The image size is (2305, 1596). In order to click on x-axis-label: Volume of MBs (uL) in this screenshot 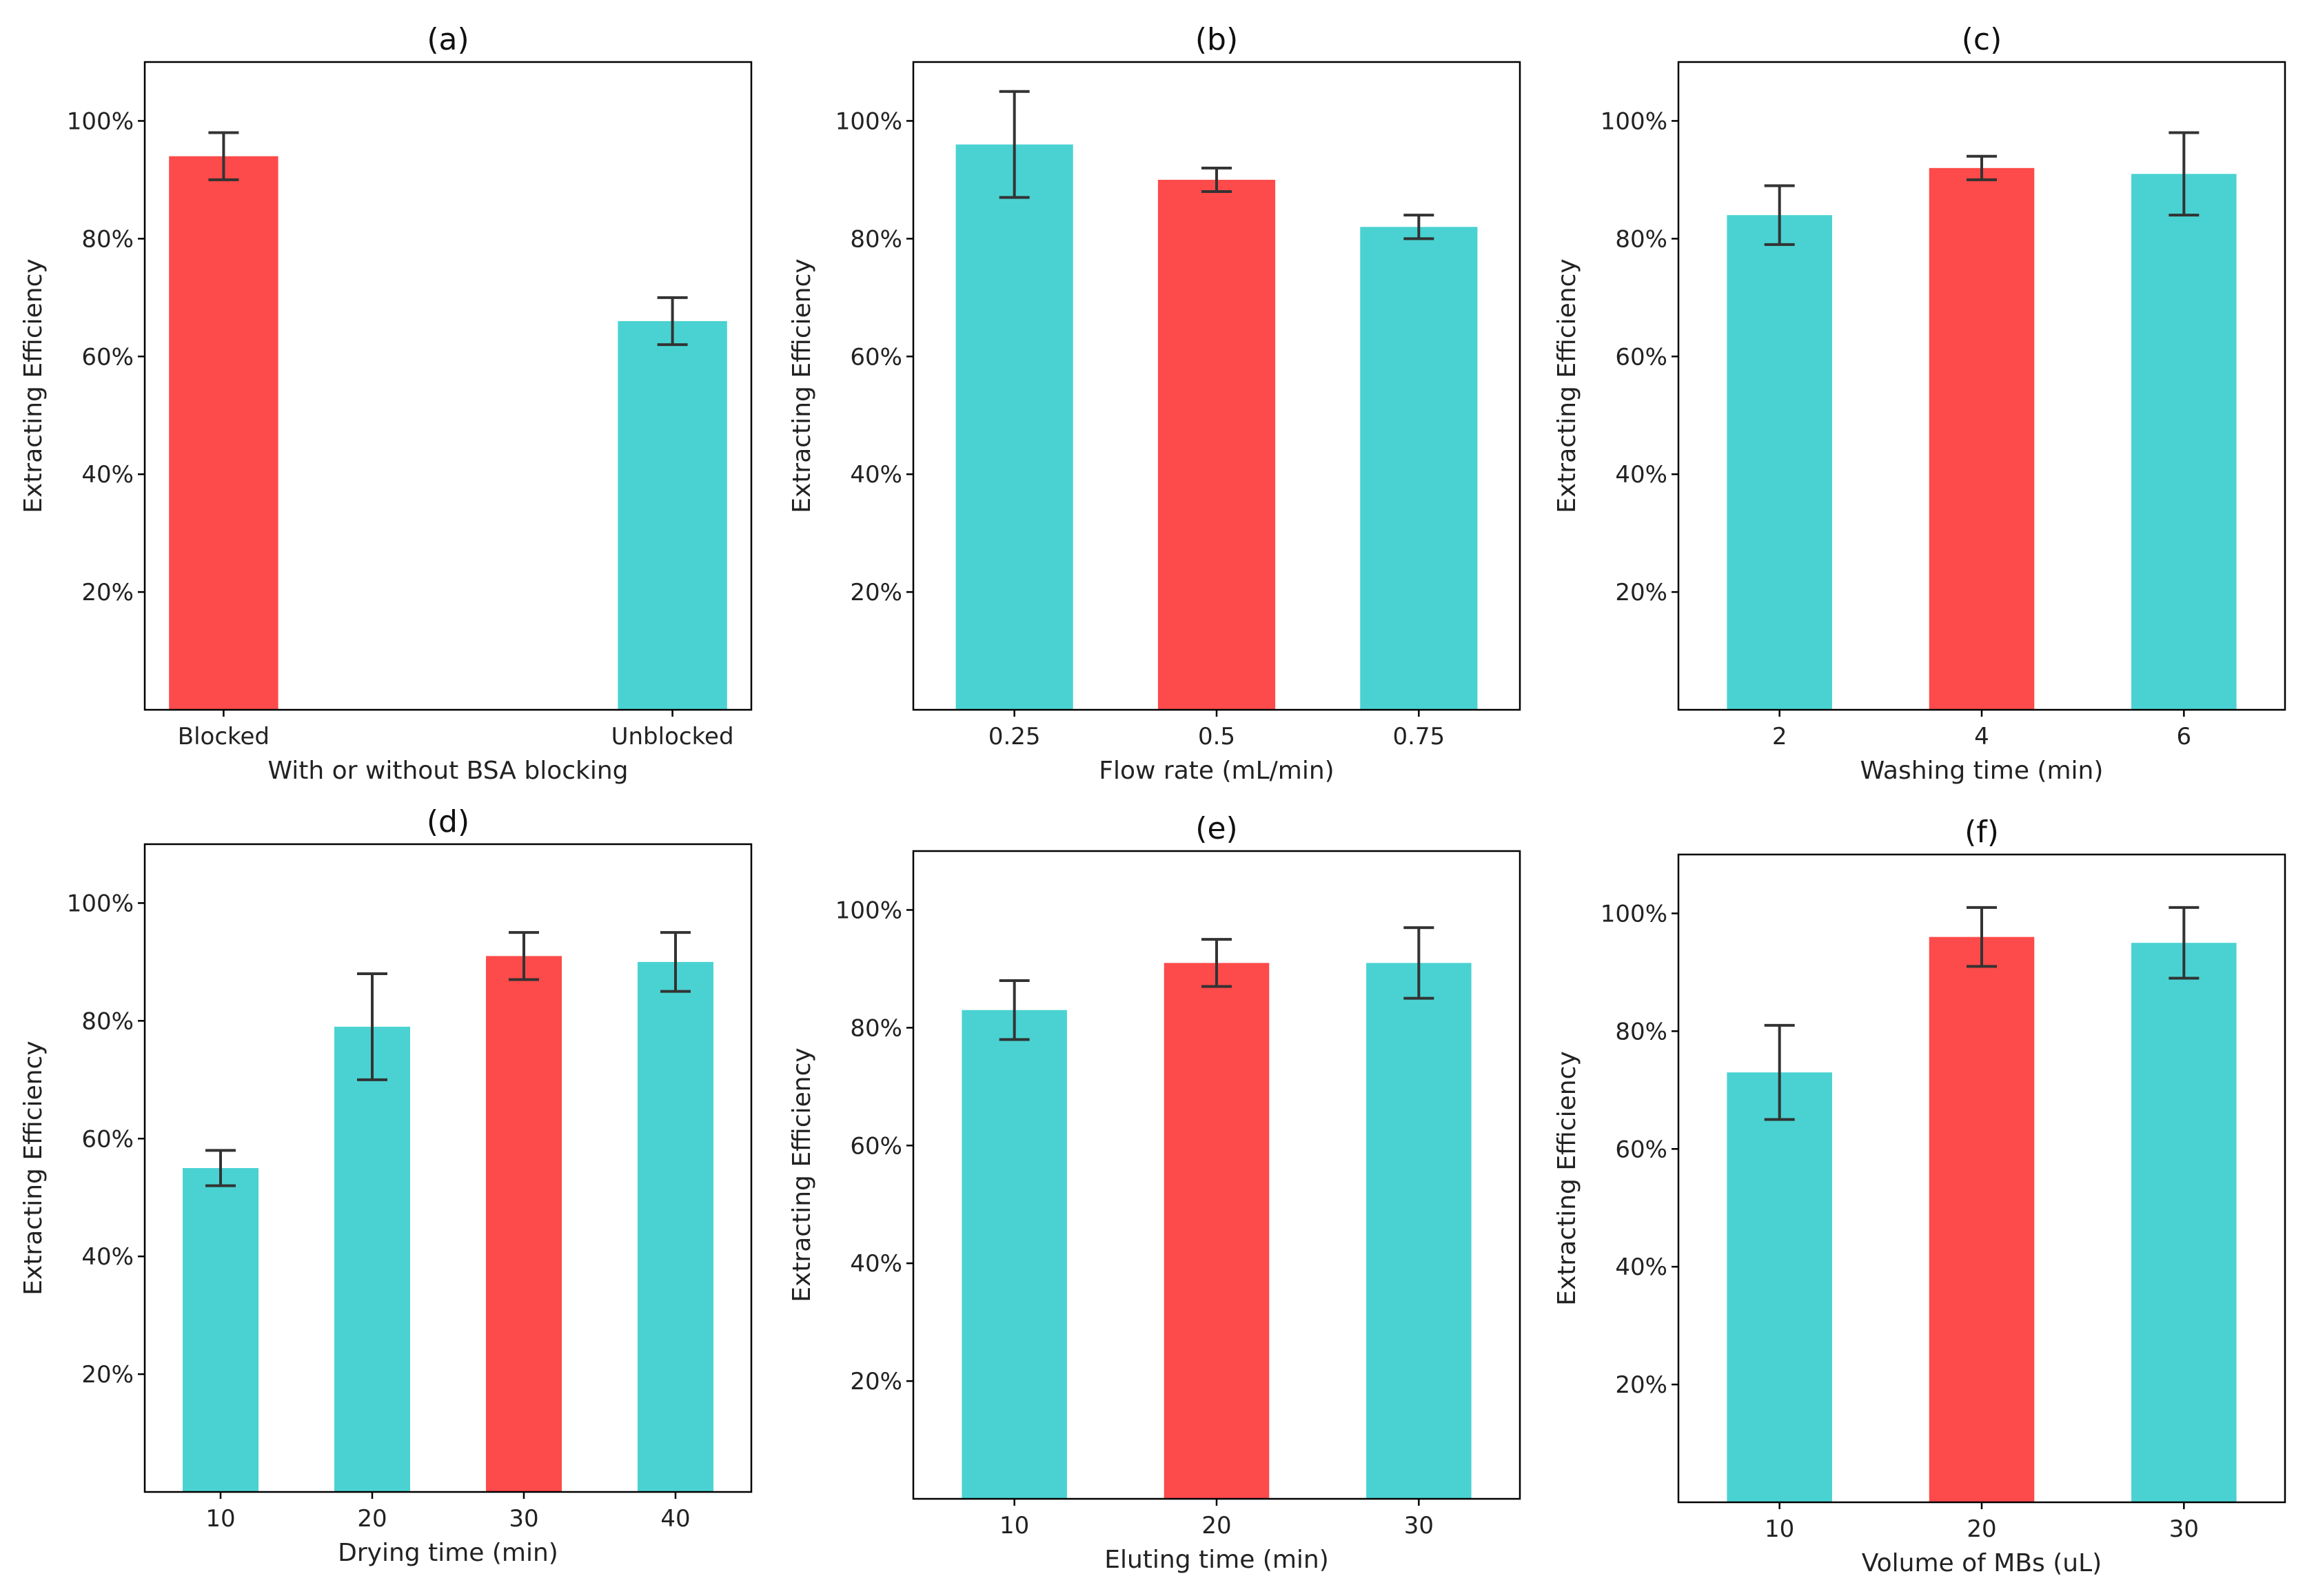, I will do `click(1982, 1563)`.